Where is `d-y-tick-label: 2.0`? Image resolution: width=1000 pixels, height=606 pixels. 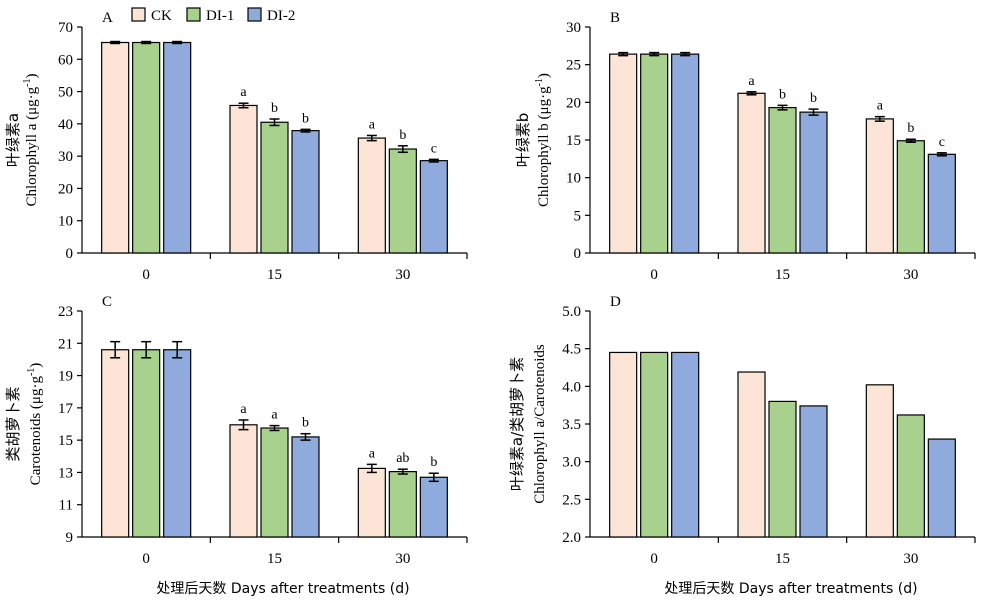
d-y-tick-label: 2.0 is located at coordinates (571, 538).